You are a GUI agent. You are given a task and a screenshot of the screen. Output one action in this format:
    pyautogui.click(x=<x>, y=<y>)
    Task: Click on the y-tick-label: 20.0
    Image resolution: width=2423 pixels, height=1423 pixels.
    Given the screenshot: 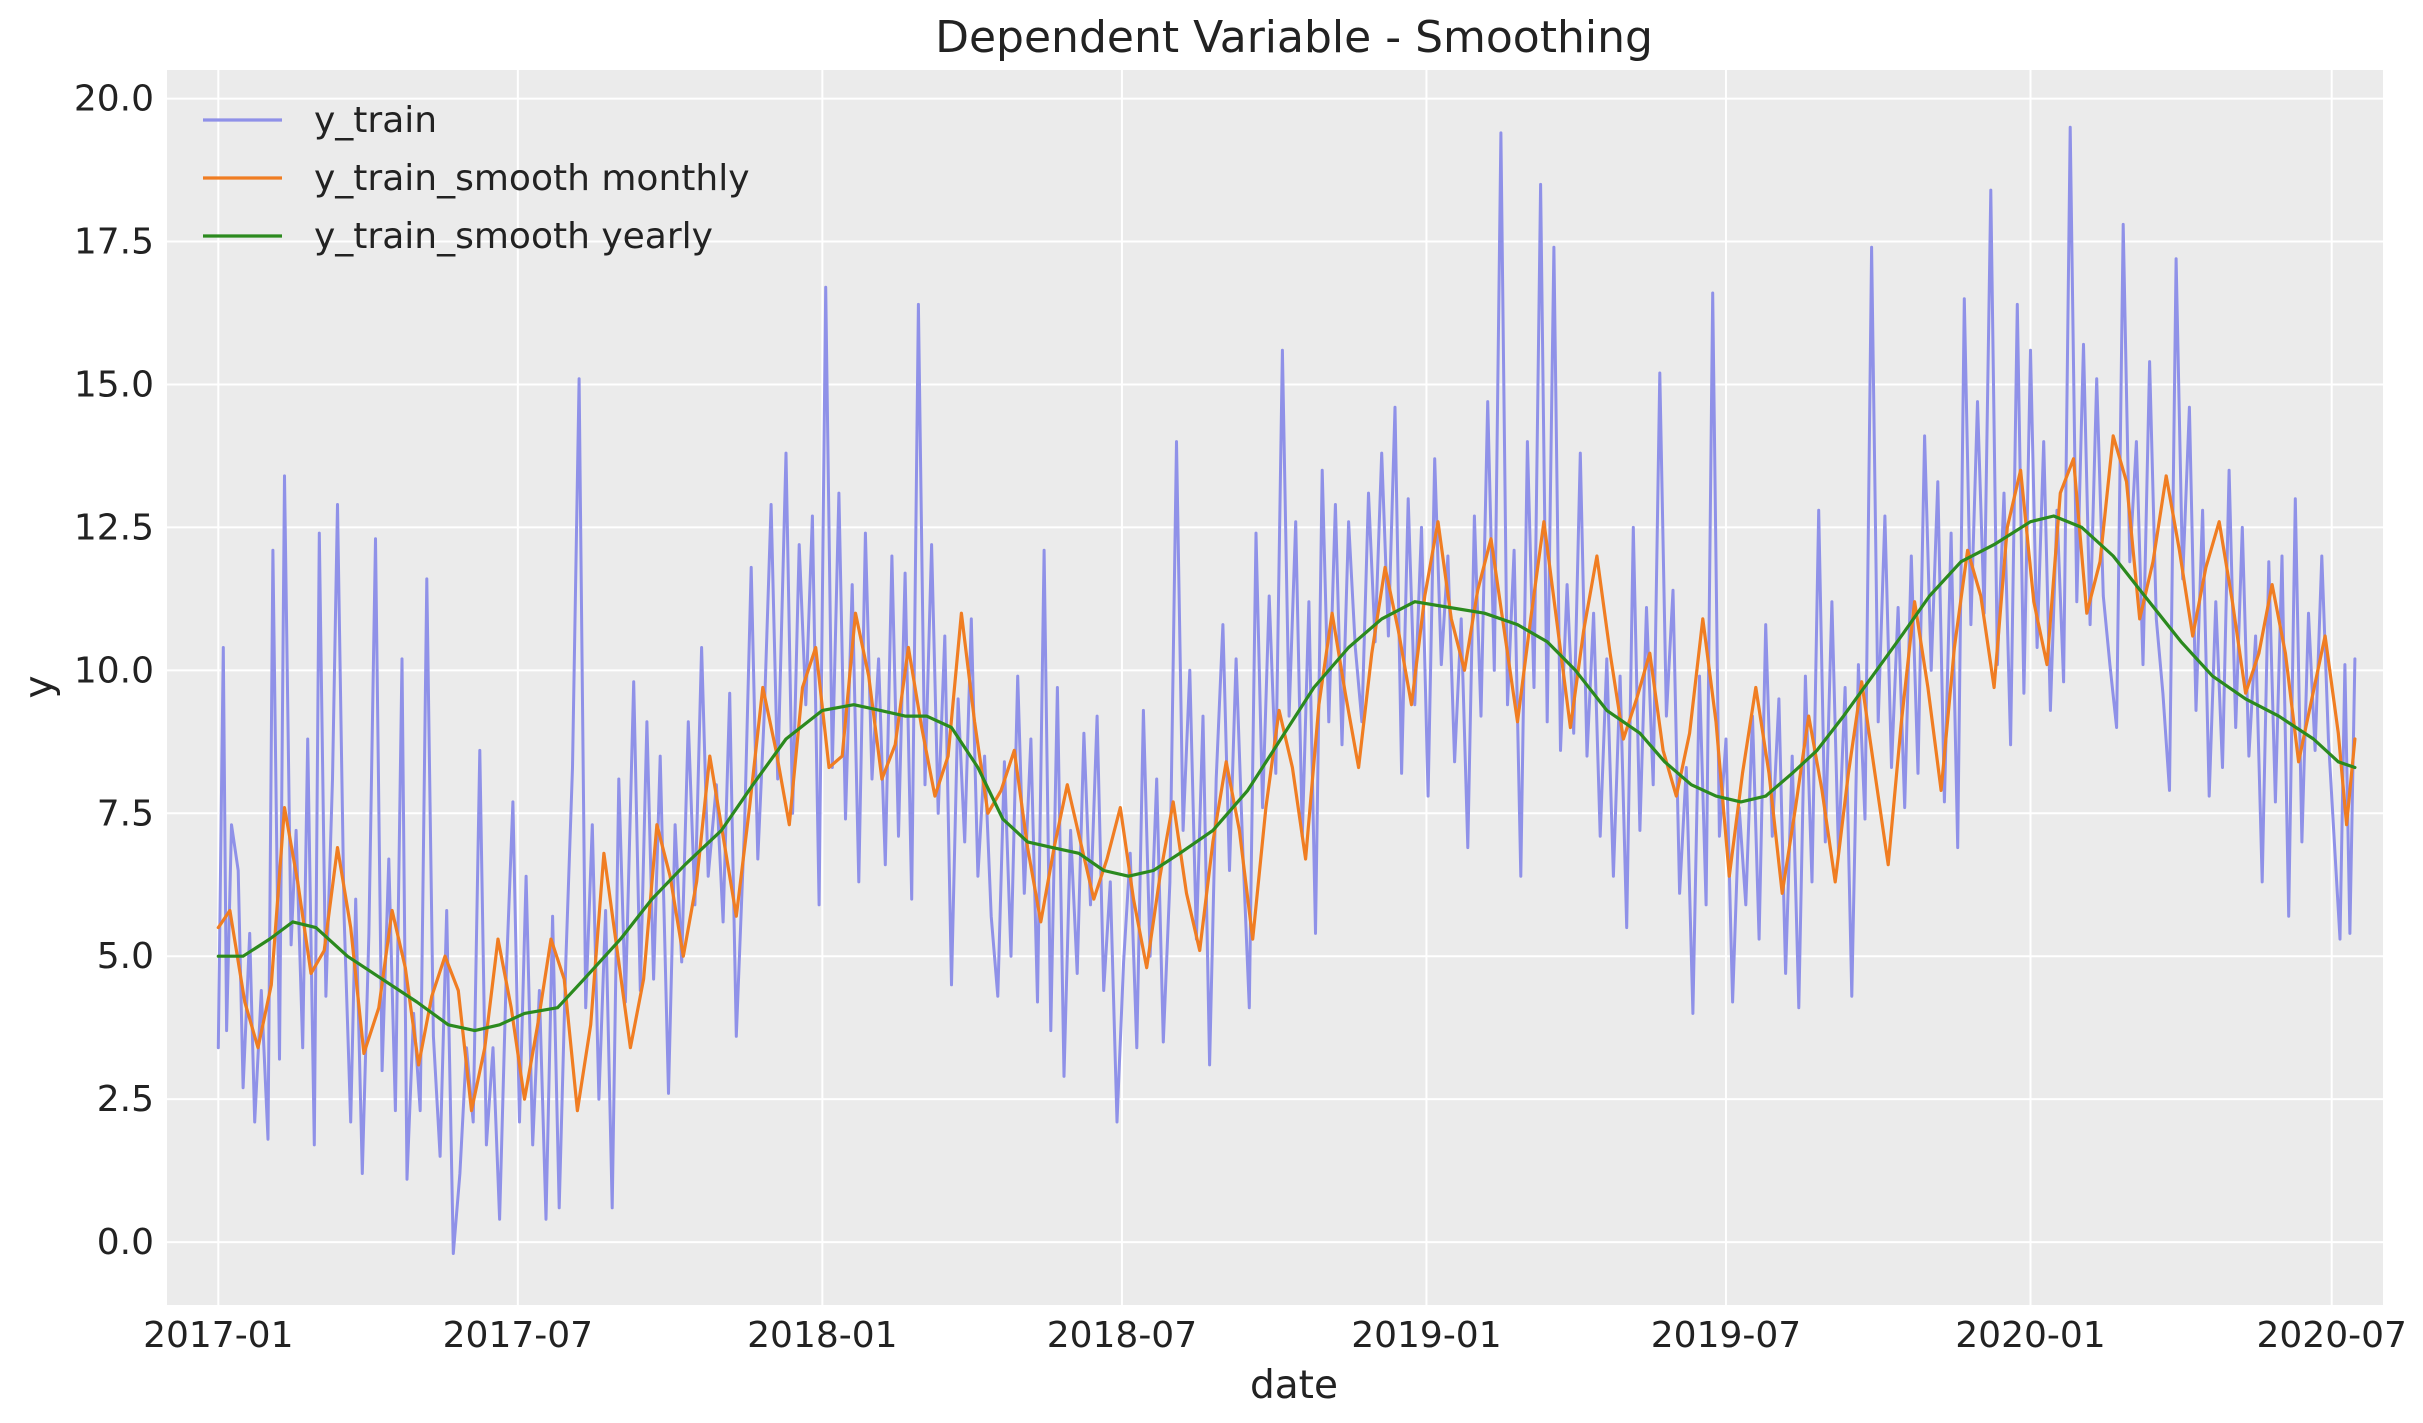 What is the action you would take?
    pyautogui.click(x=114, y=99)
    